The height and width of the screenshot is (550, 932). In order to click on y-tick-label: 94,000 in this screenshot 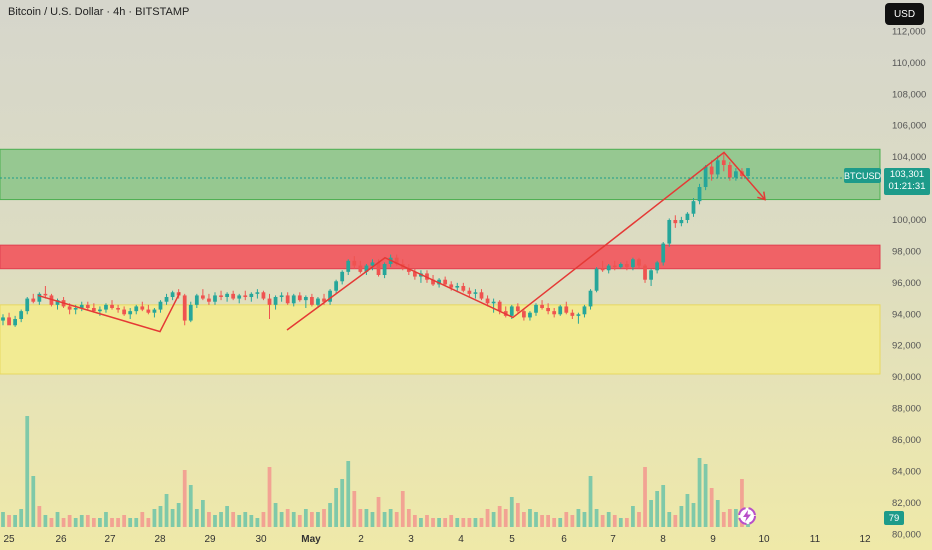, I will do `click(906, 314)`.